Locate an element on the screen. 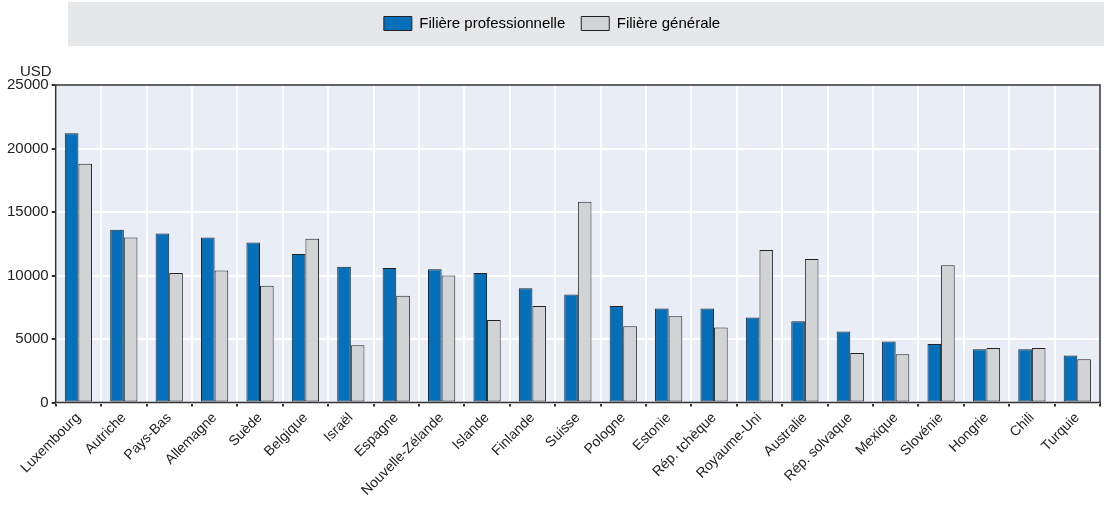 Image resolution: width=1104 pixels, height=506 pixels. y-tick-label: 10000 is located at coordinates (27, 274).